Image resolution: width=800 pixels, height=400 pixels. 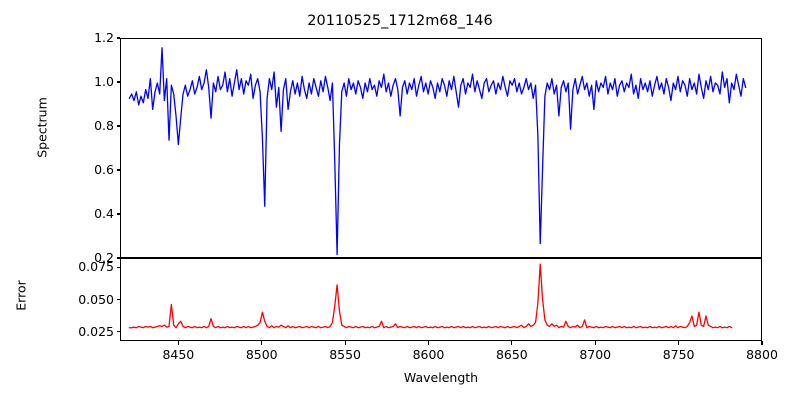 I want to click on x-tick-label: 8550, so click(x=345, y=354).